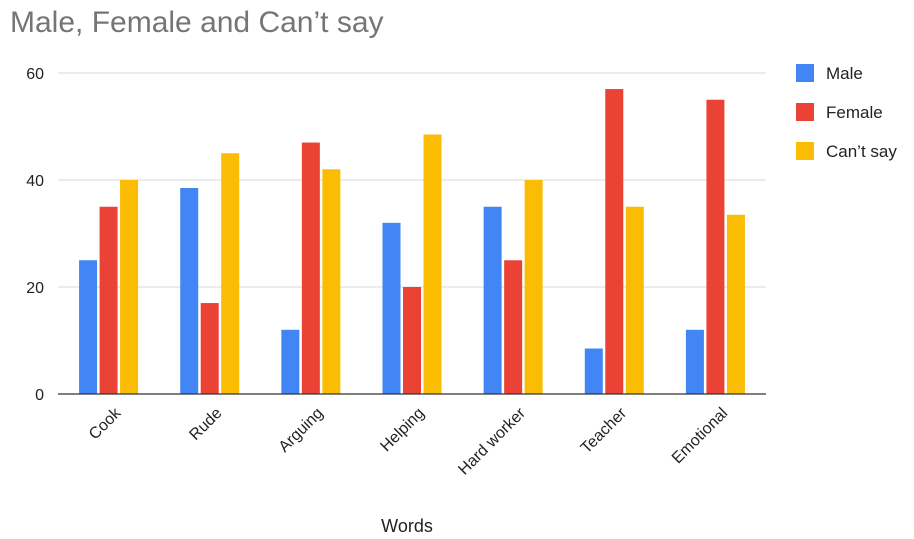 The image size is (914, 539). What do you see at coordinates (593, 371) in the screenshot?
I see `bar-male-teacher` at bounding box center [593, 371].